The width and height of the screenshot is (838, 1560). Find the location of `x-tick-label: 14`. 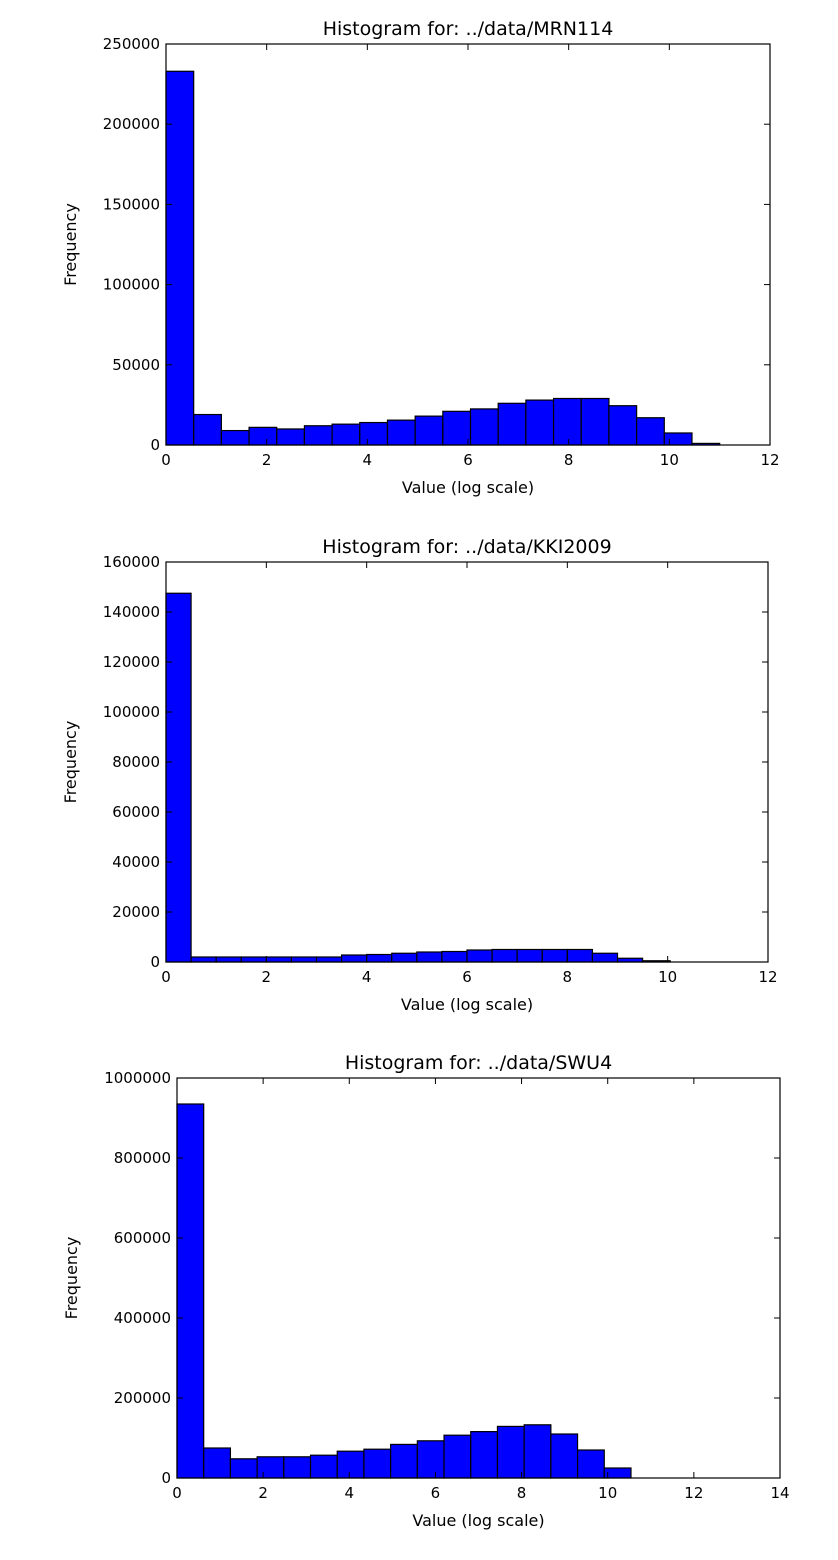

x-tick-label: 14 is located at coordinates (779, 1493).